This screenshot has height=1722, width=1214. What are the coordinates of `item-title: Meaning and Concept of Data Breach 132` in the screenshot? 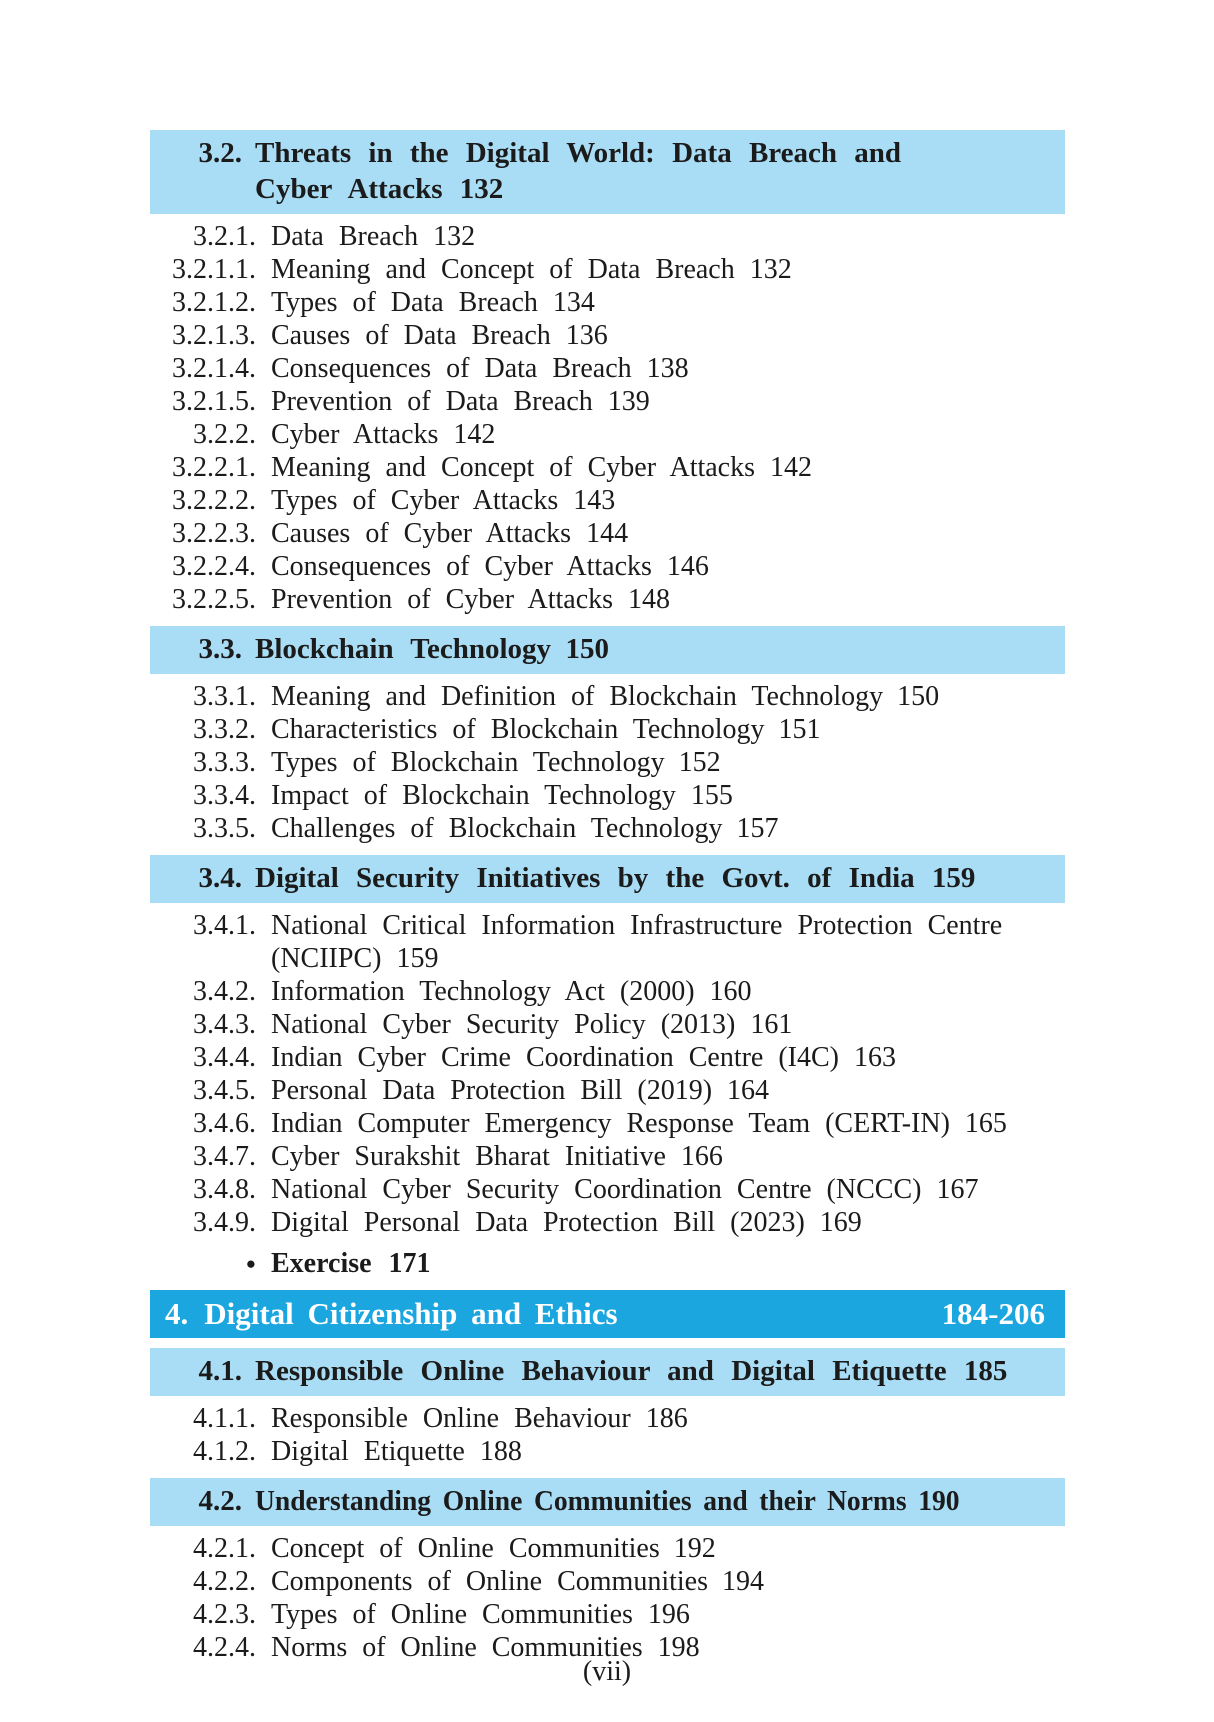 It's located at (531, 269).